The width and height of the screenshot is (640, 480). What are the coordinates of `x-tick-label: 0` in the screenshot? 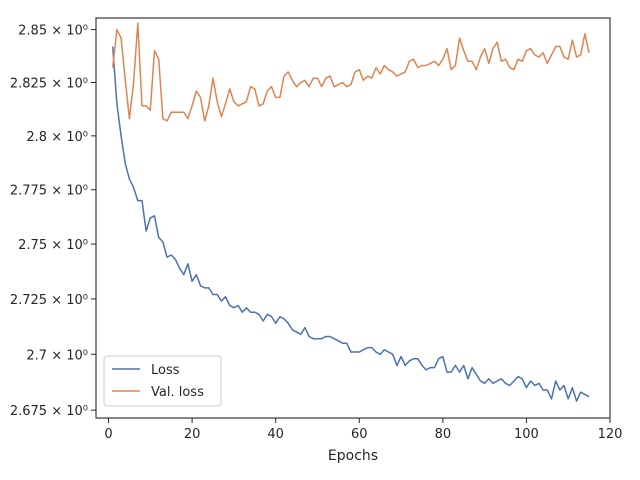 It's located at (108, 434).